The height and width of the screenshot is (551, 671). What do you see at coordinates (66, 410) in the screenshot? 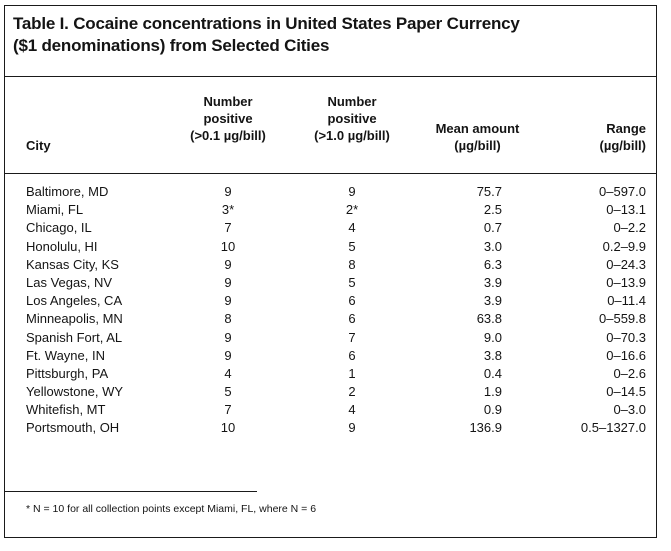
I see `cell-city: Whitefish, MT` at bounding box center [66, 410].